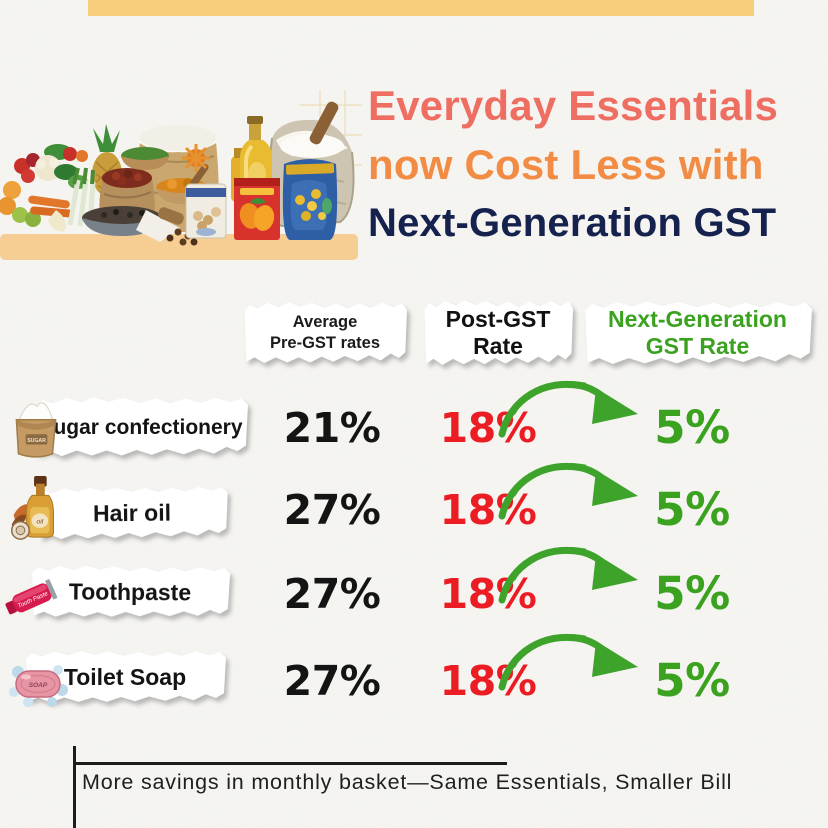  I want to click on product-name: Hair oil, so click(132, 512).